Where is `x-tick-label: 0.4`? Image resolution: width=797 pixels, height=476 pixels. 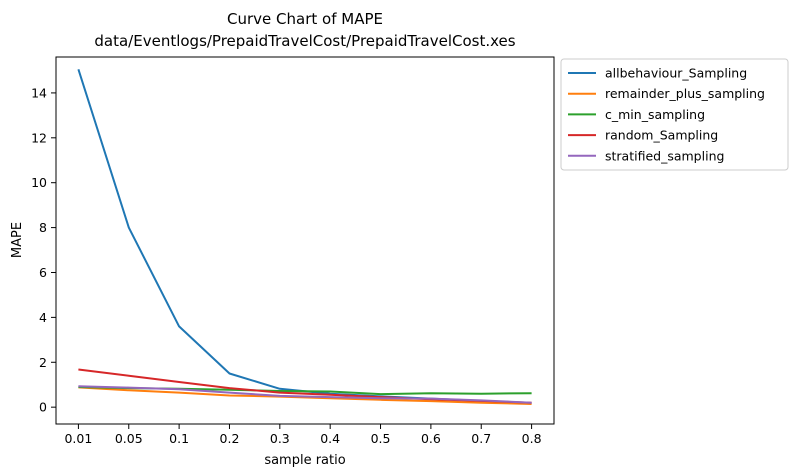
x-tick-label: 0.4 is located at coordinates (330, 438).